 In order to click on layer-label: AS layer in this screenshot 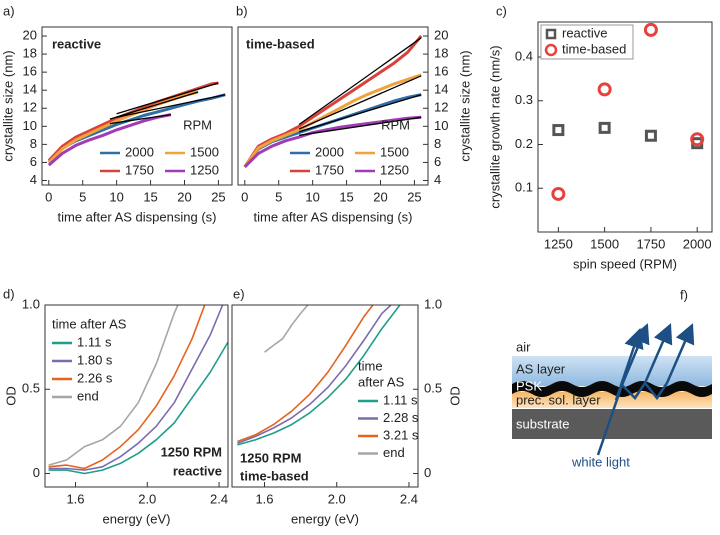, I will do `click(541, 368)`.